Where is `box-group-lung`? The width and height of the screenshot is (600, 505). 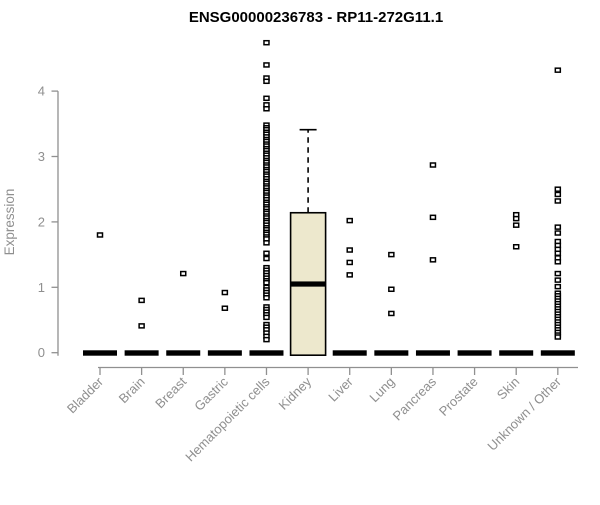
box-group-lung is located at coordinates (391, 303).